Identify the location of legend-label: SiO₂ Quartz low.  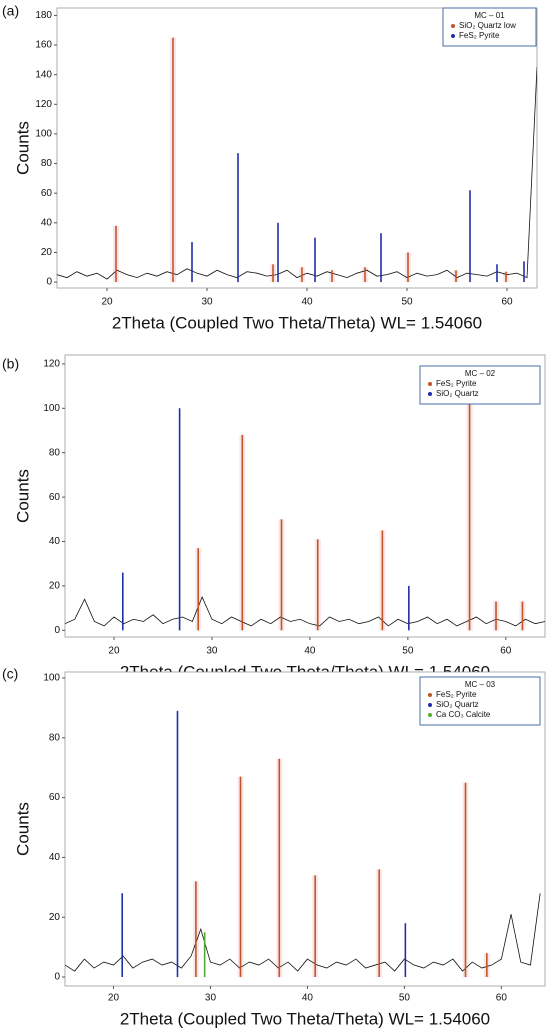
(487, 25).